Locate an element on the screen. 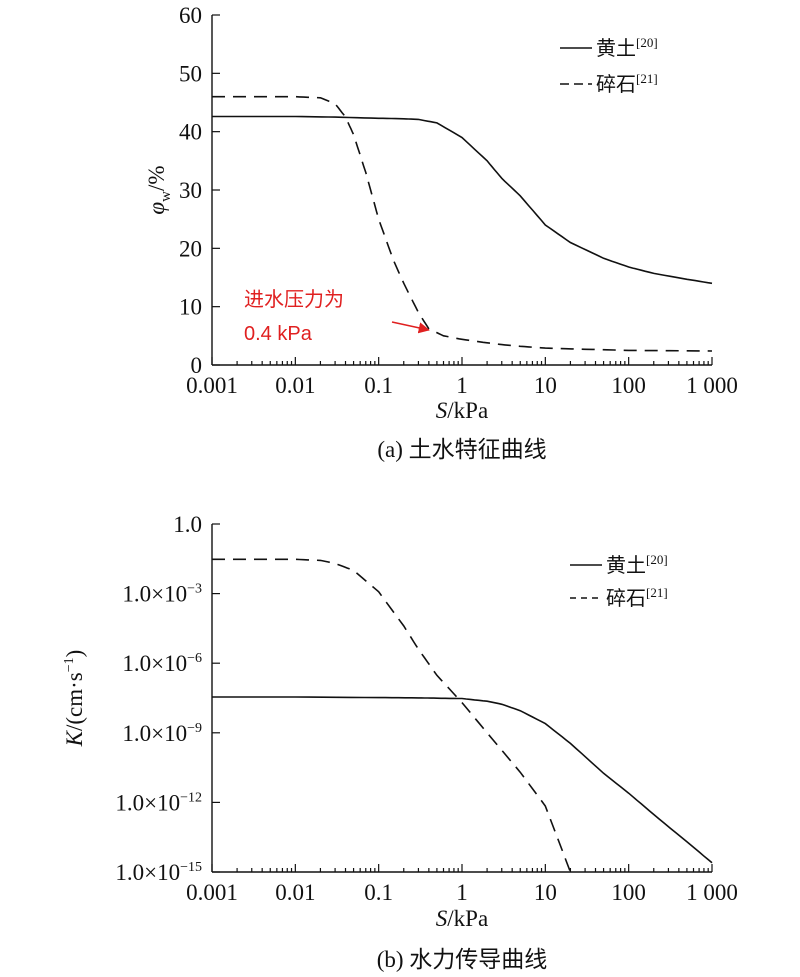 The image size is (800, 977). chart-b-x-tick-label-6: 1 000 is located at coordinates (712, 892).